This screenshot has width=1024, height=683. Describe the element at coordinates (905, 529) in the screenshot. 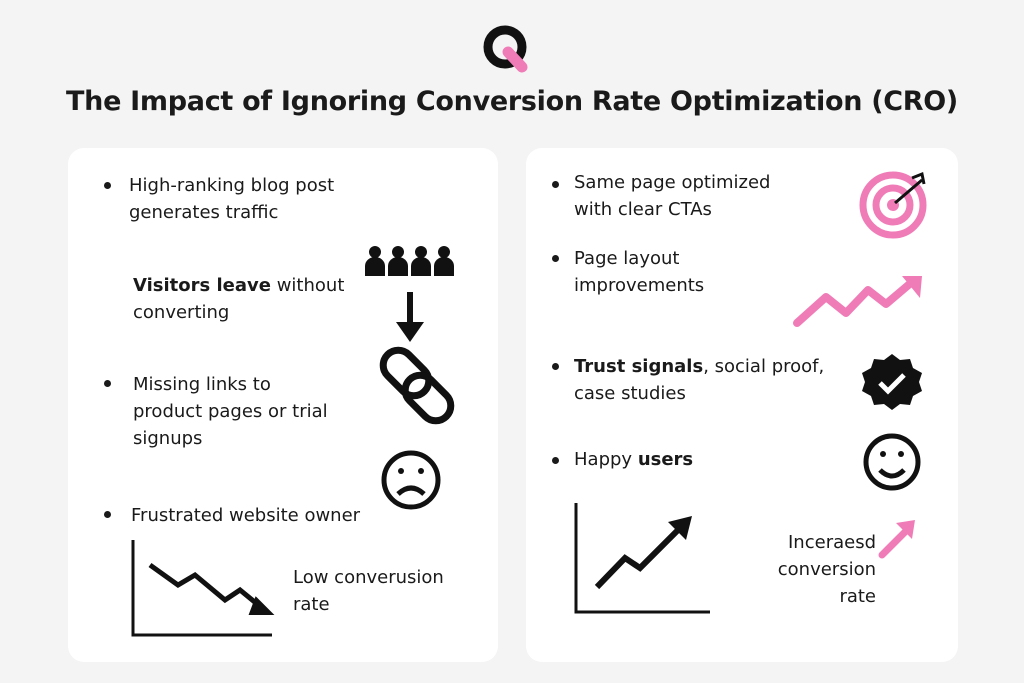

I see `pink-arrow-head` at that location.